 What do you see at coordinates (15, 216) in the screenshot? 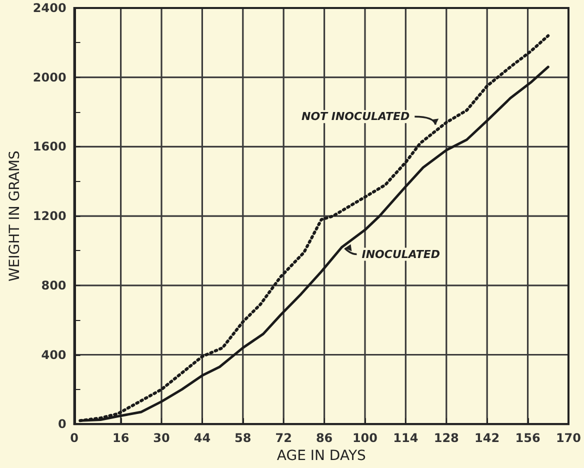
I see `y-axis-title: WEIGHT IN GRAMS` at bounding box center [15, 216].